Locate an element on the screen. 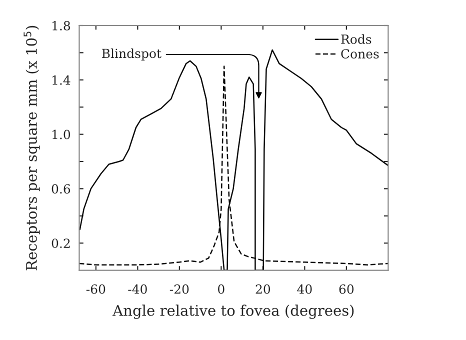 The height and width of the screenshot is (340, 466). x-tick-label: -40 is located at coordinates (137, 289).